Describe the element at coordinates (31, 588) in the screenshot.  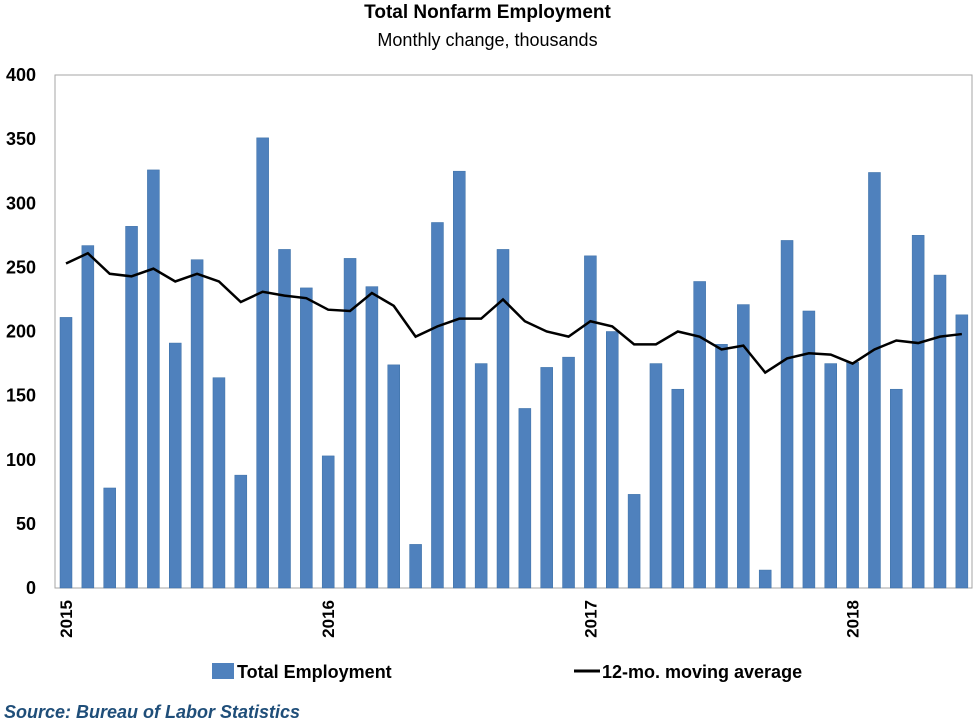
I see `y-tick-label: 0` at that location.